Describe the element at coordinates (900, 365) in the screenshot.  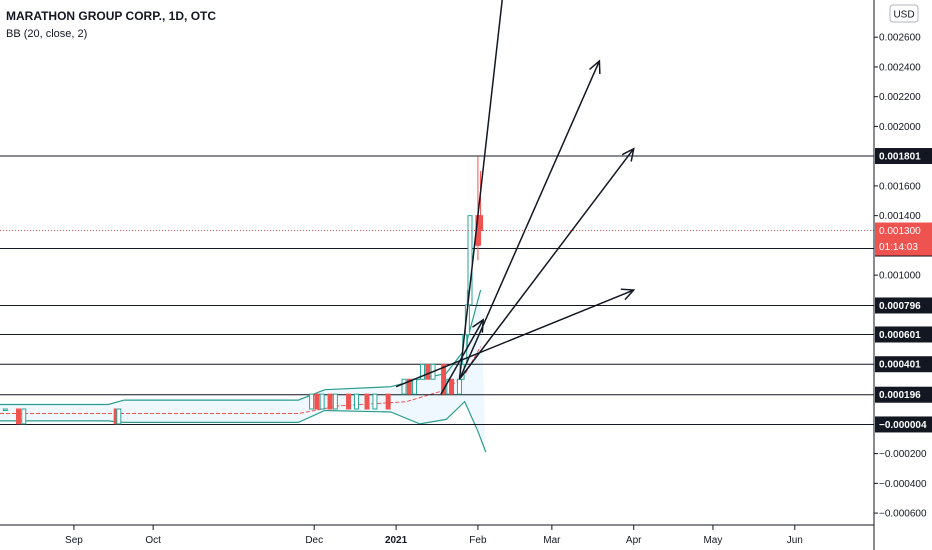
I see `level-label: 0.000401` at that location.